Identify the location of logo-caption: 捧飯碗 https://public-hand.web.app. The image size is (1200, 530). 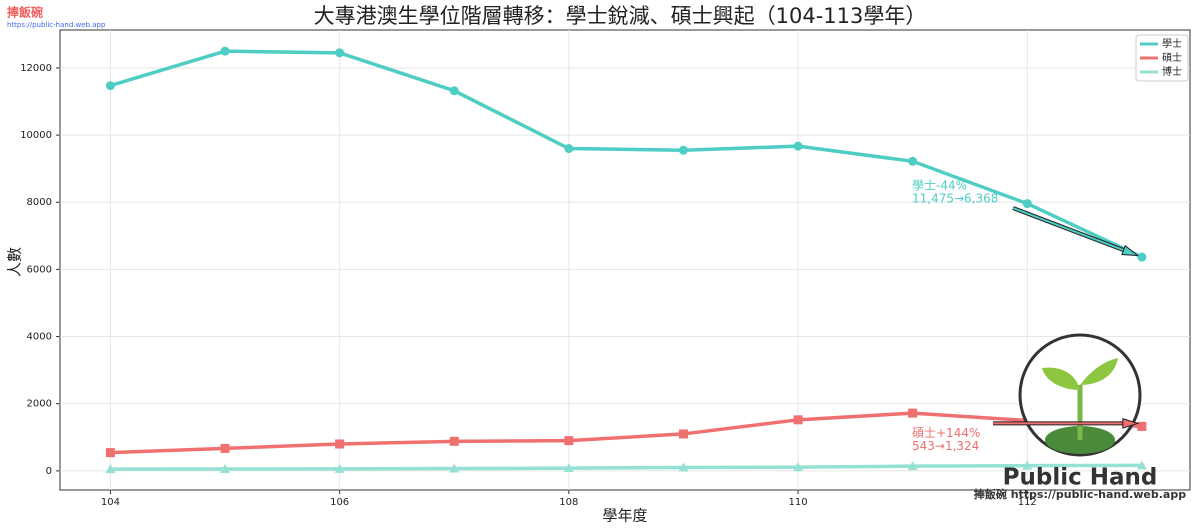
(1080, 494).